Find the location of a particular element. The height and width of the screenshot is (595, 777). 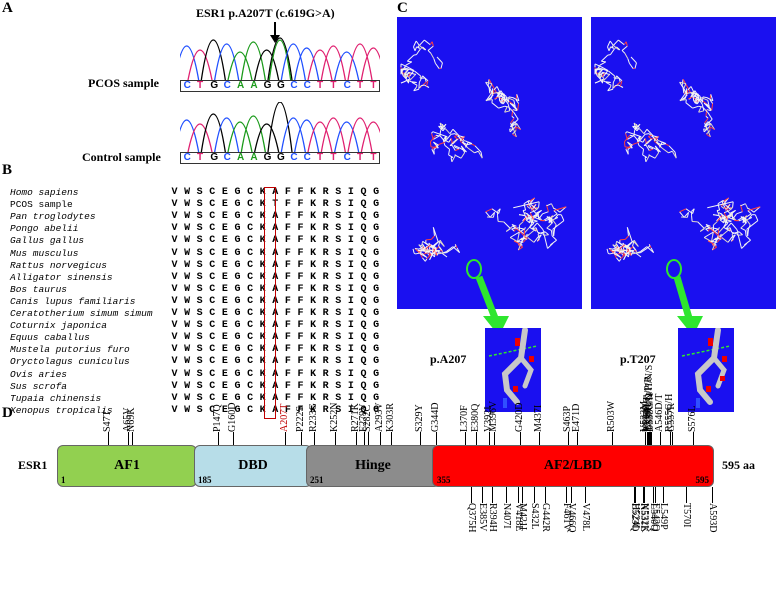

base-call: C is located at coordinates (294, 85).